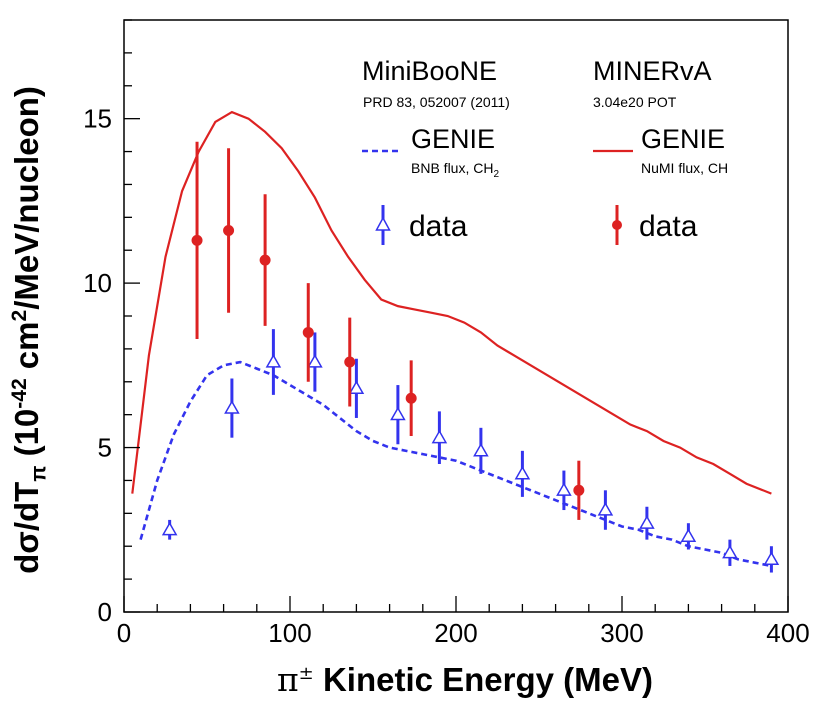  What do you see at coordinates (105, 612) in the screenshot?
I see `y-tick-label: 0` at bounding box center [105, 612].